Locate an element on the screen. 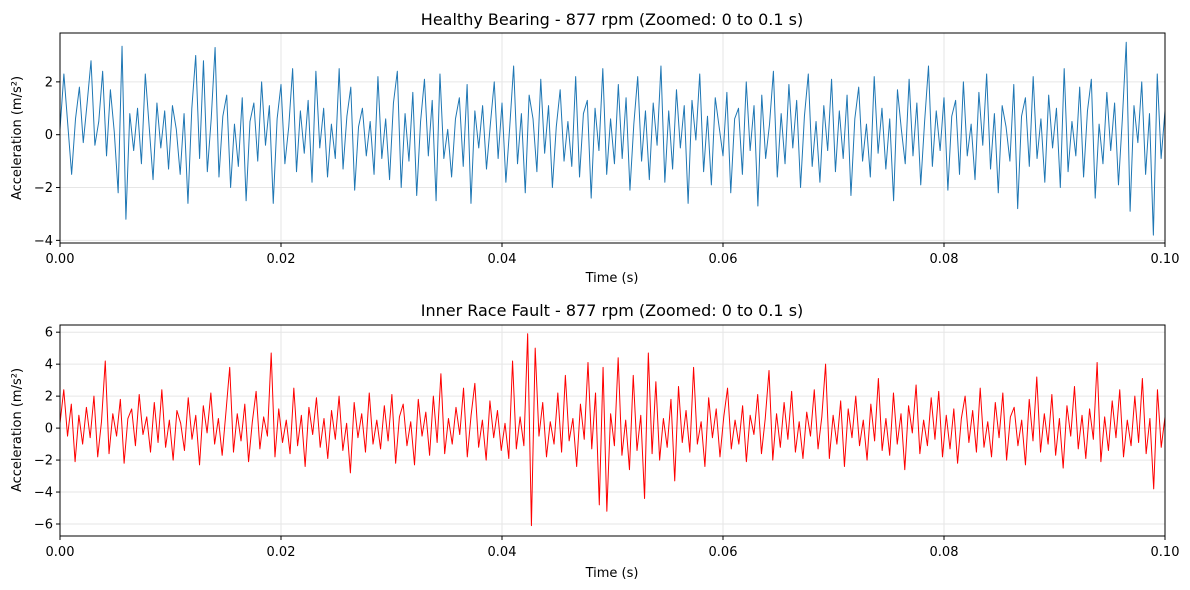 This screenshot has width=1190, height=590. y-tick-label: −6 is located at coordinates (43, 525).